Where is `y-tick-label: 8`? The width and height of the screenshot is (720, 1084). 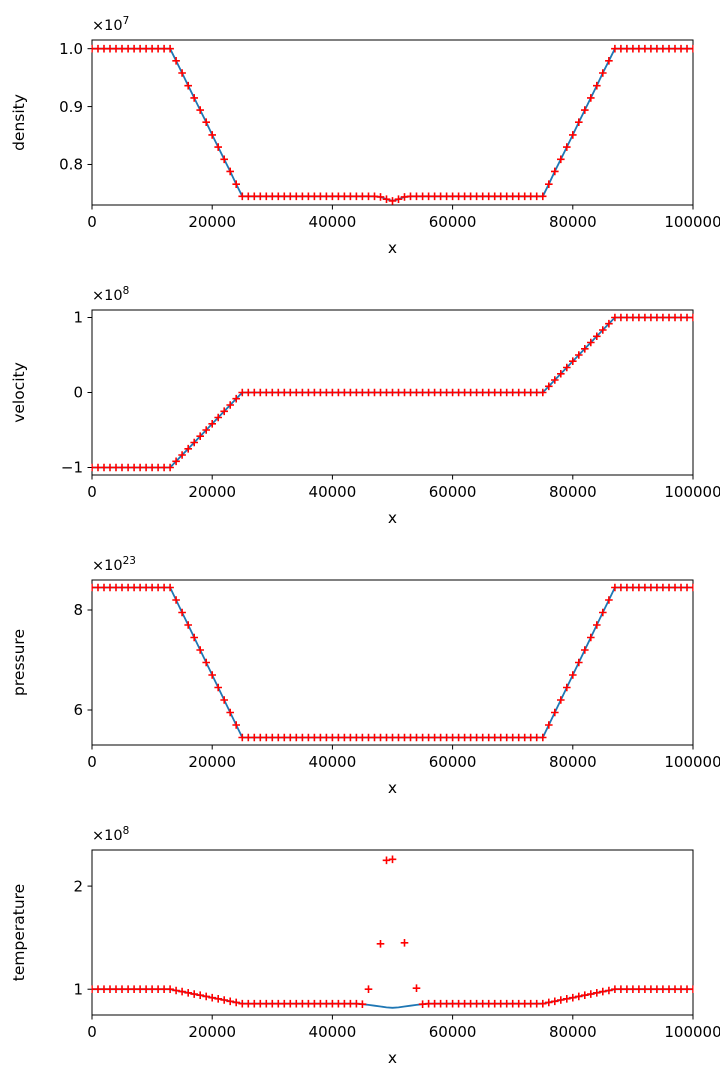 y-tick-label: 8 is located at coordinates (78, 610).